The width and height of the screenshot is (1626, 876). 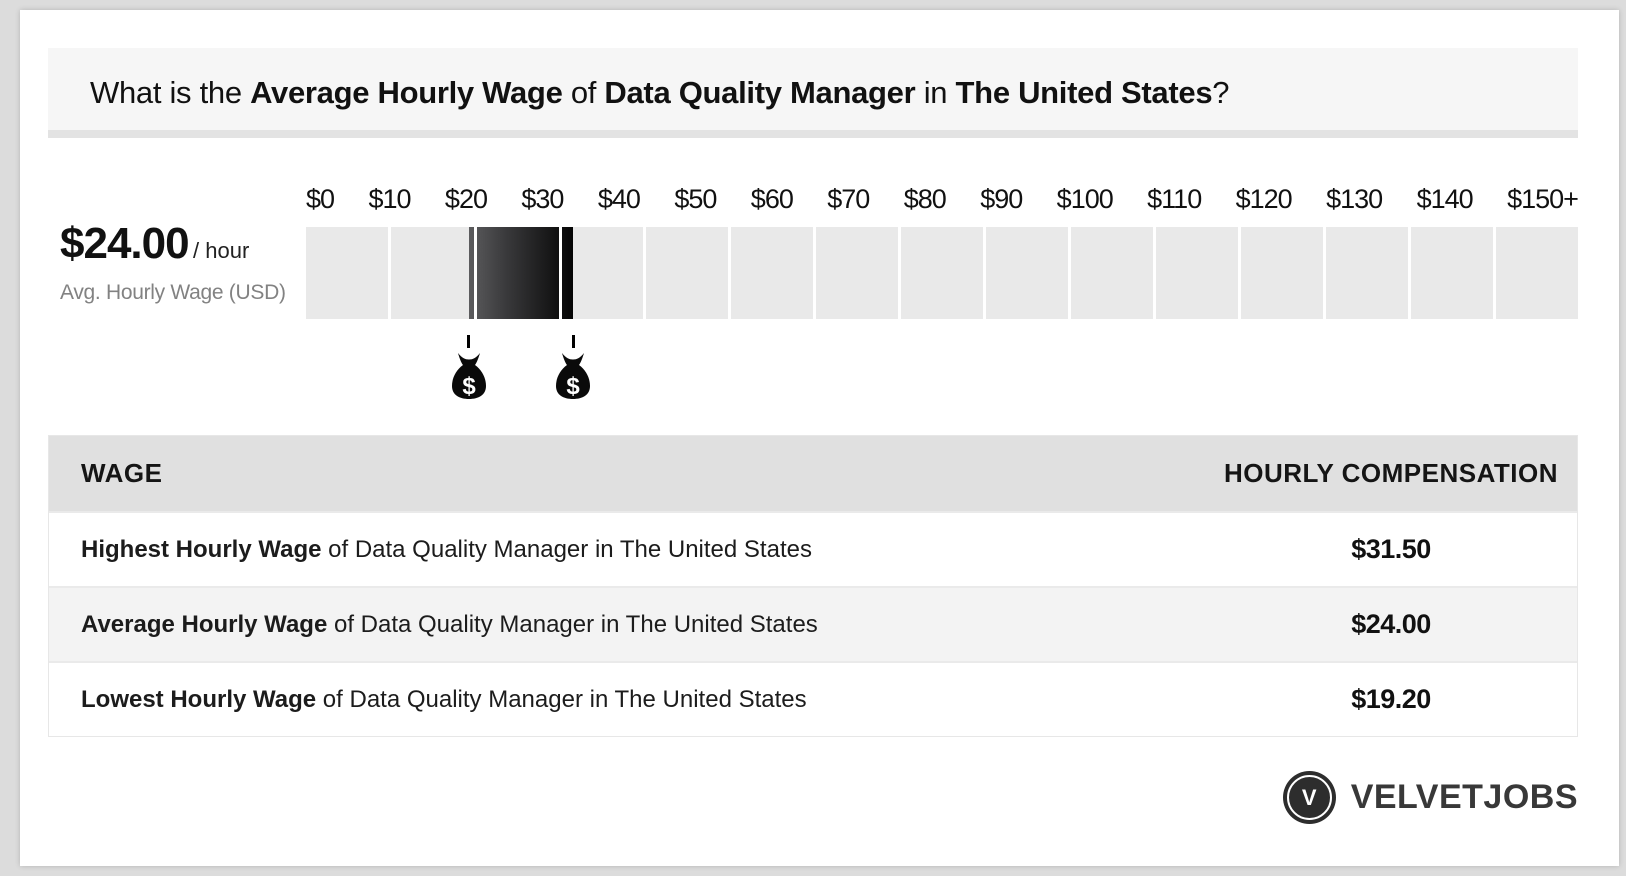 What do you see at coordinates (1085, 199) in the screenshot?
I see `axis-tick-label: $100` at bounding box center [1085, 199].